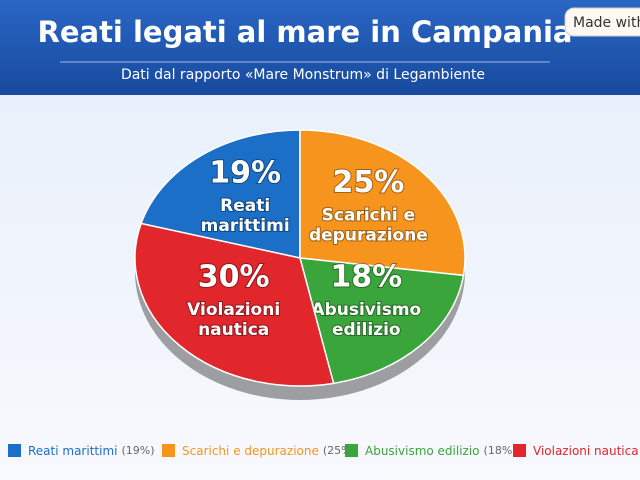 The width and height of the screenshot is (640, 480). I want to click on slice-name-label: Abusivismo, so click(366, 310).